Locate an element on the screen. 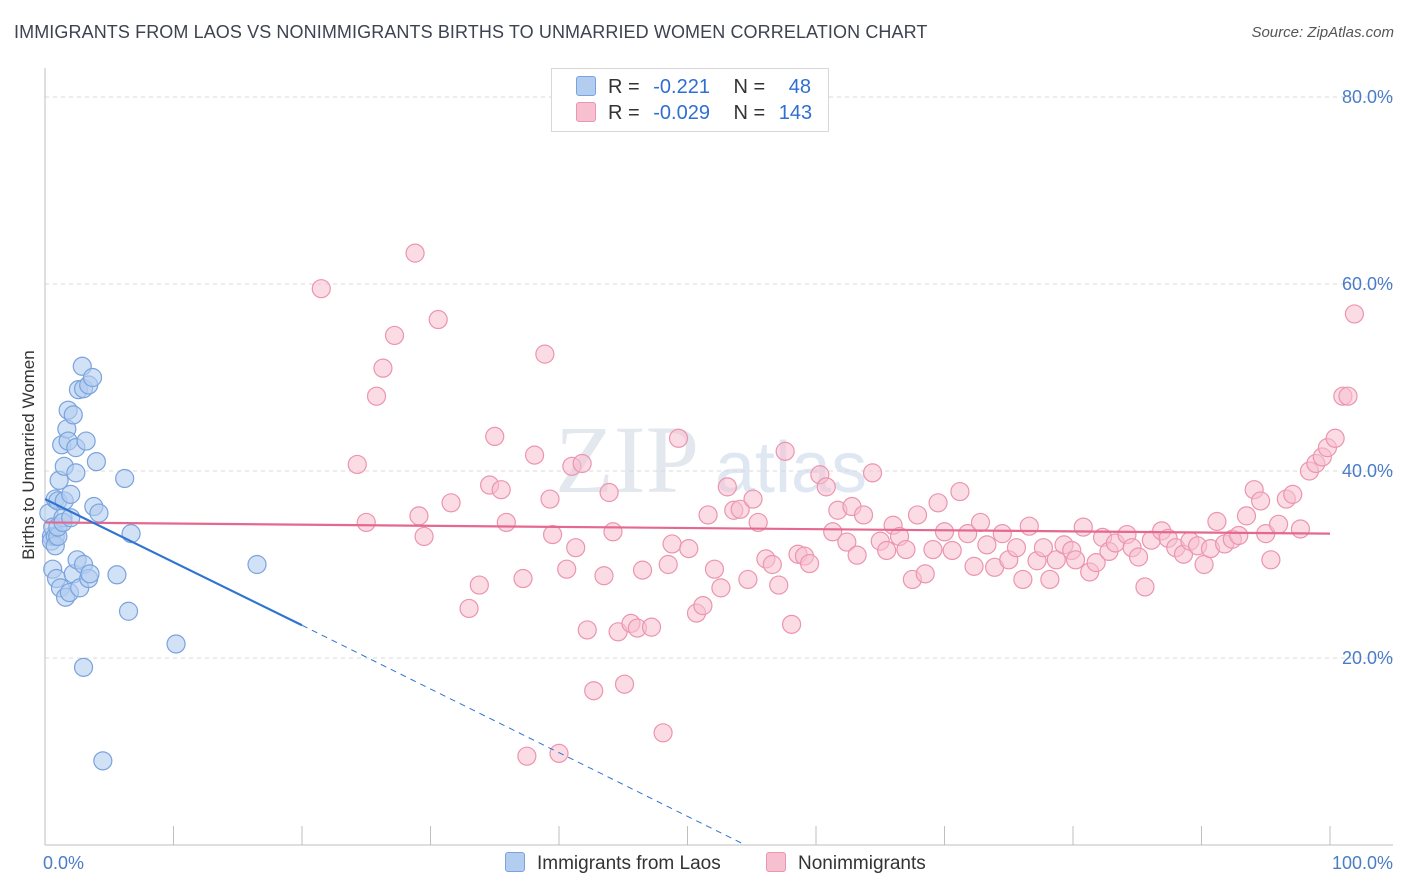  laos-trend-line is located at coordinates (173, 562).